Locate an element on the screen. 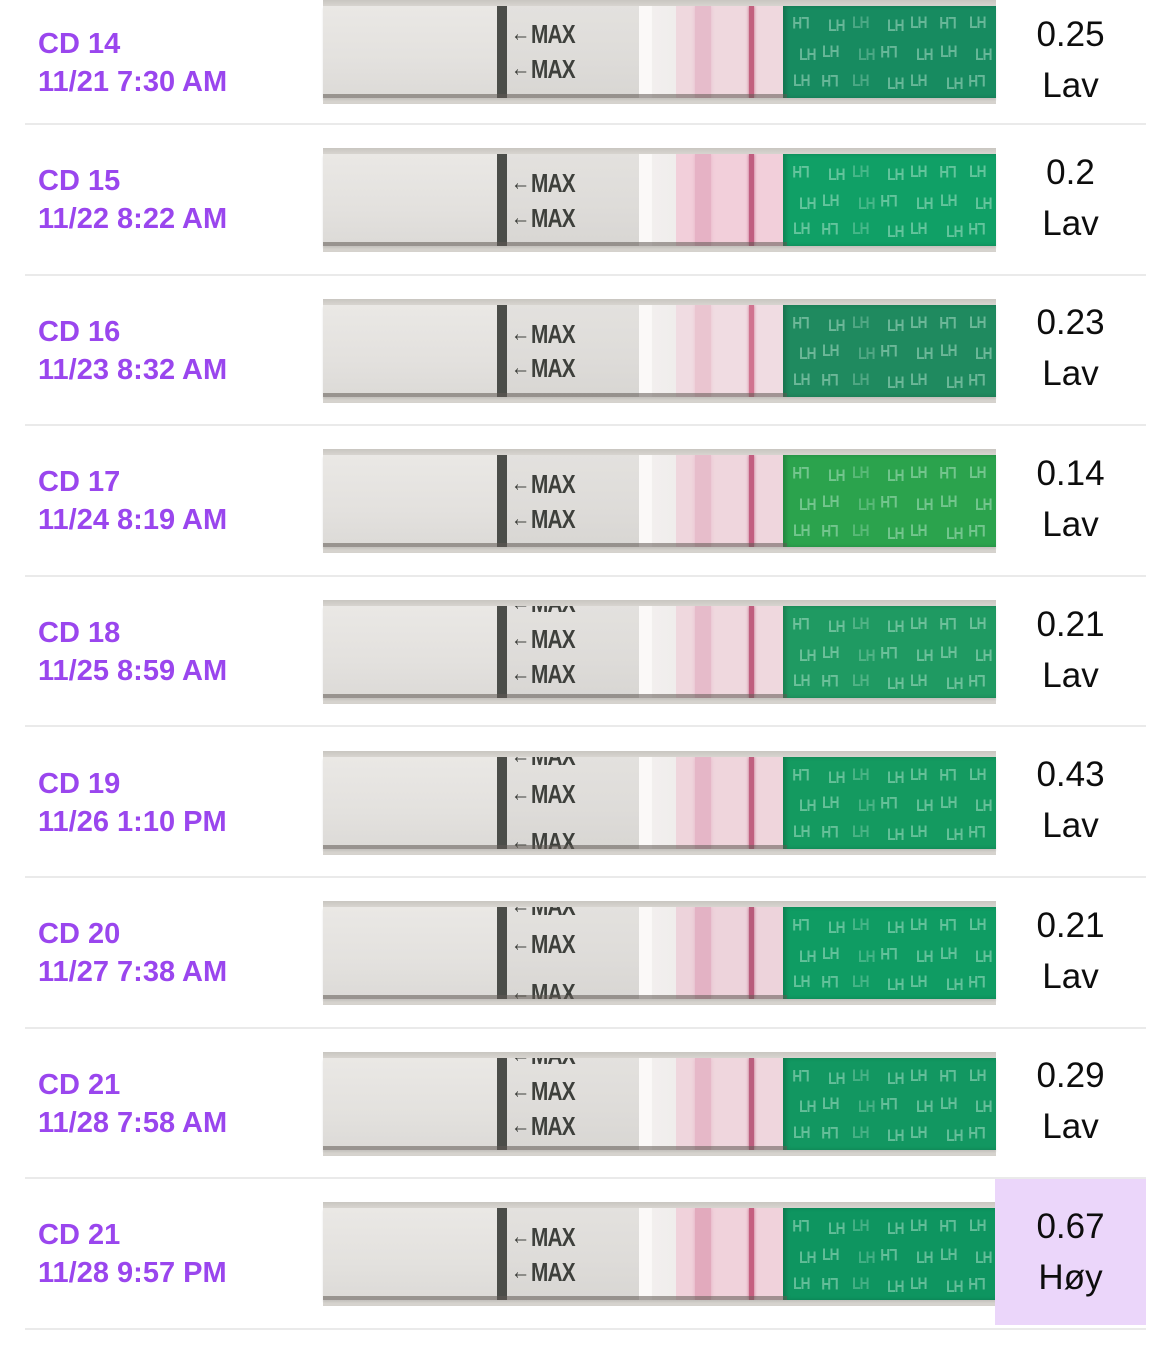  entry-date-block: CD 16 11/23 8:32 AM is located at coordinates (132, 351).